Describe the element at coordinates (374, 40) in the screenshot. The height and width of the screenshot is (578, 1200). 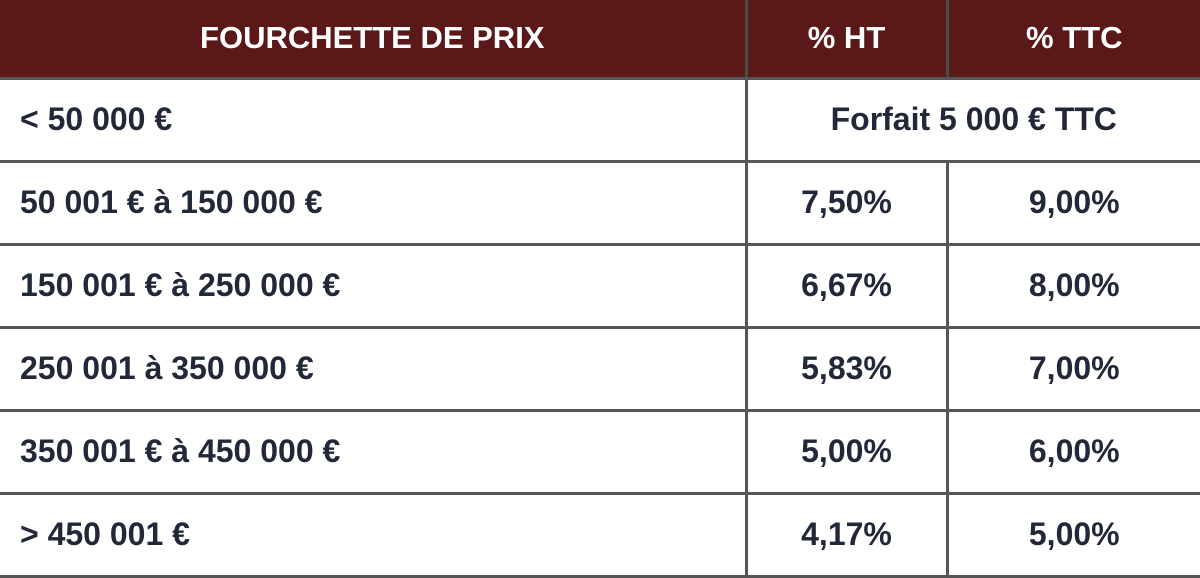
I see `header-cell-price-range: FOURCHETTE DE PRIX` at that location.